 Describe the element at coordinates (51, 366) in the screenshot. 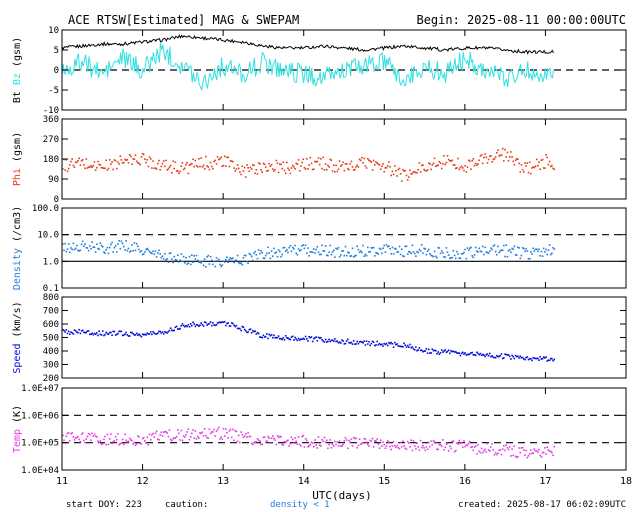

I see `panel-speed-ytick-label: 300` at that location.